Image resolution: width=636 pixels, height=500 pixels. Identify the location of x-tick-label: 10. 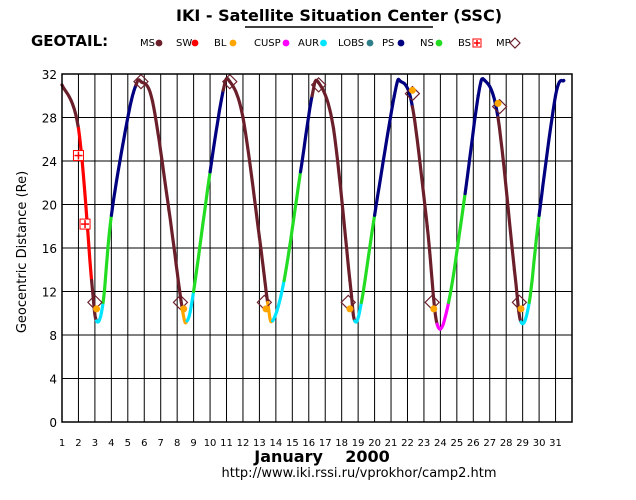
(210, 443).